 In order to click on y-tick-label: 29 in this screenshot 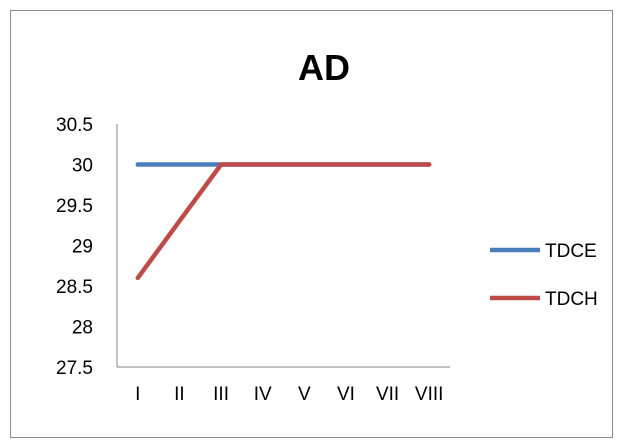, I will do `click(82, 247)`.